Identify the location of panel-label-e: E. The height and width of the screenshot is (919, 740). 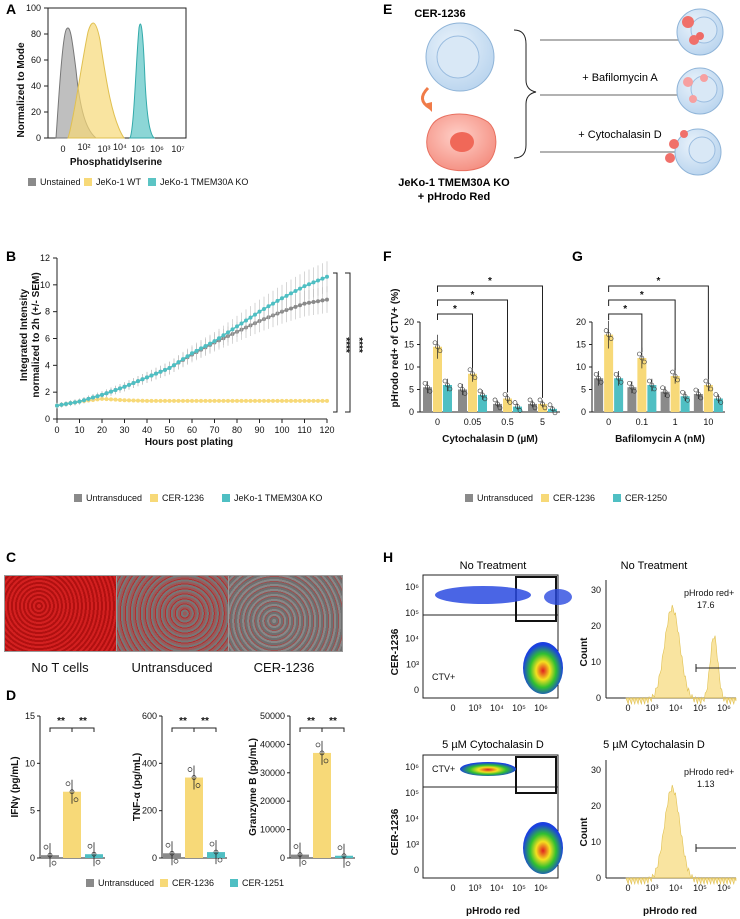
(387, 9).